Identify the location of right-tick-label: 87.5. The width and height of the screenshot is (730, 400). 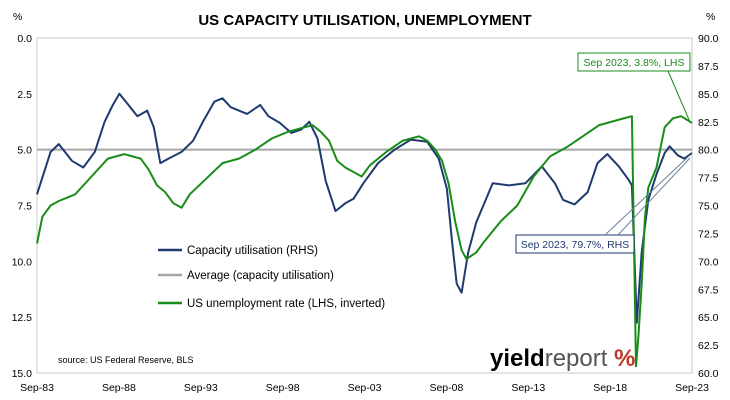
(708, 67).